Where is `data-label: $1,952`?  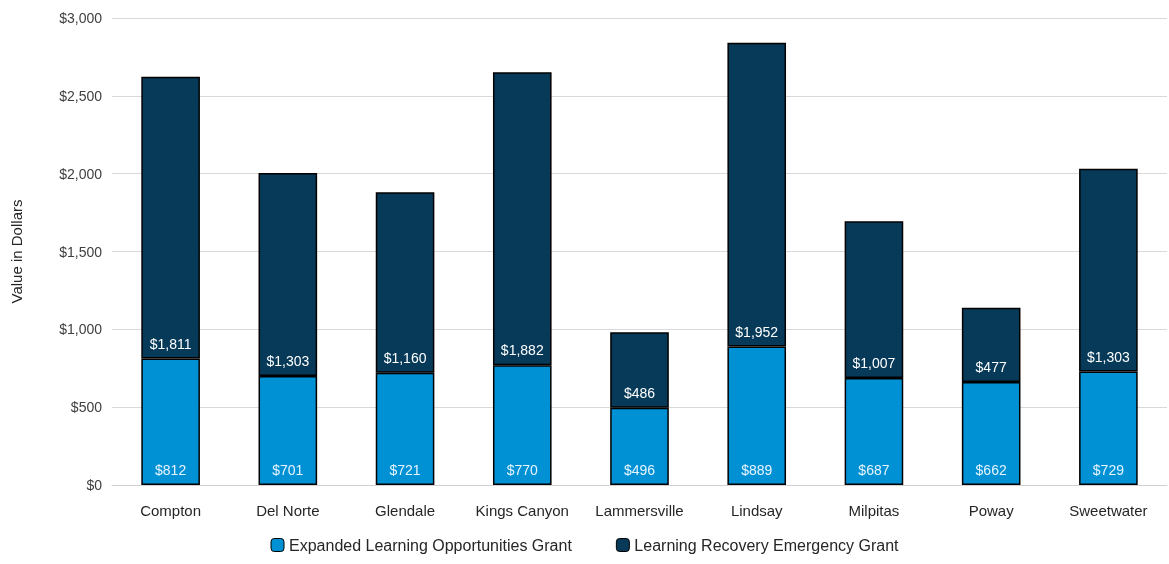
data-label: $1,952 is located at coordinates (757, 331).